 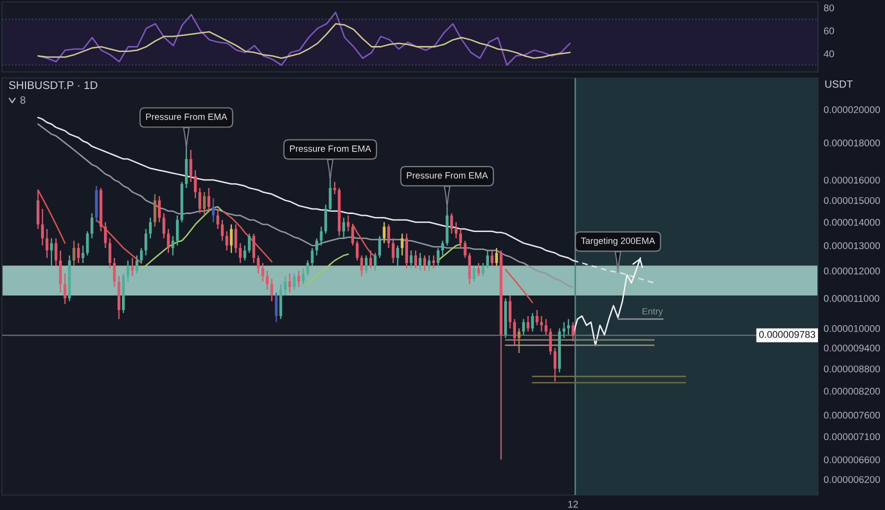 What do you see at coordinates (852, 246) in the screenshot?
I see `y-tick-label: 0.000013000` at bounding box center [852, 246].